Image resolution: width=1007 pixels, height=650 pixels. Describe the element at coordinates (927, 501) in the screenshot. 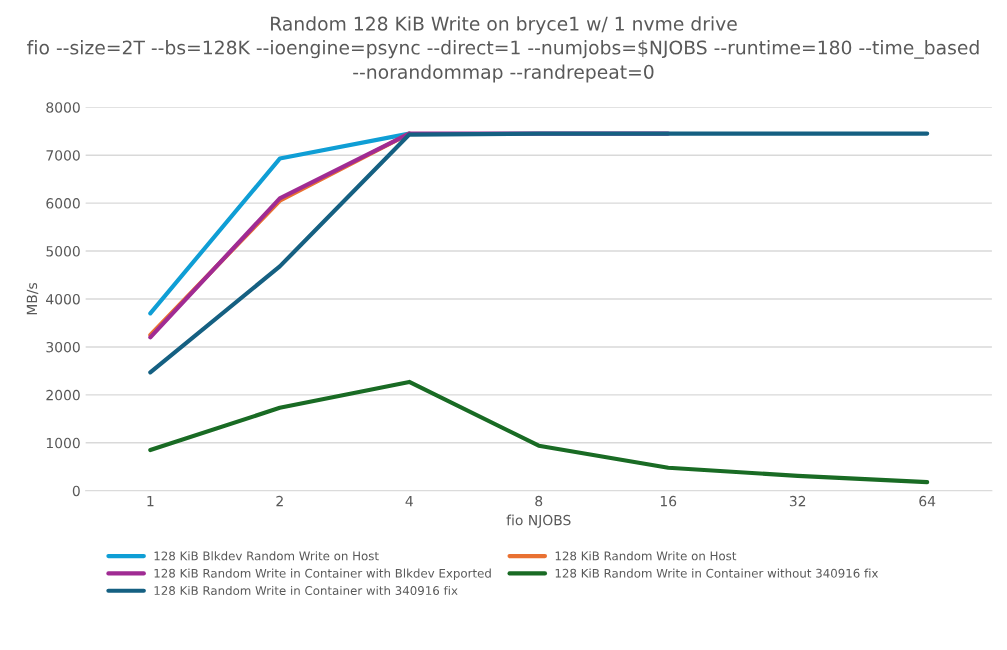

I see `x-tick-label: 64` at that location.